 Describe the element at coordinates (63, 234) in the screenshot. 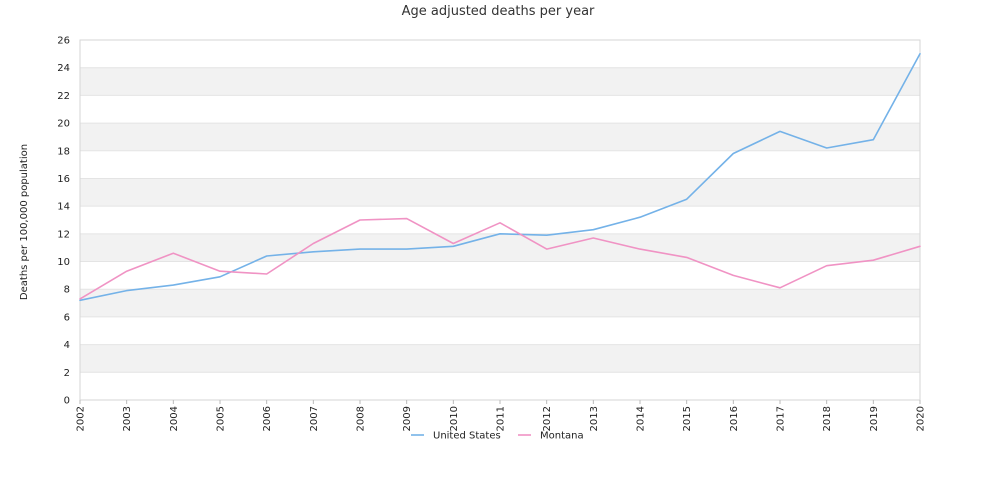

I see `y-tick-label: 12` at that location.